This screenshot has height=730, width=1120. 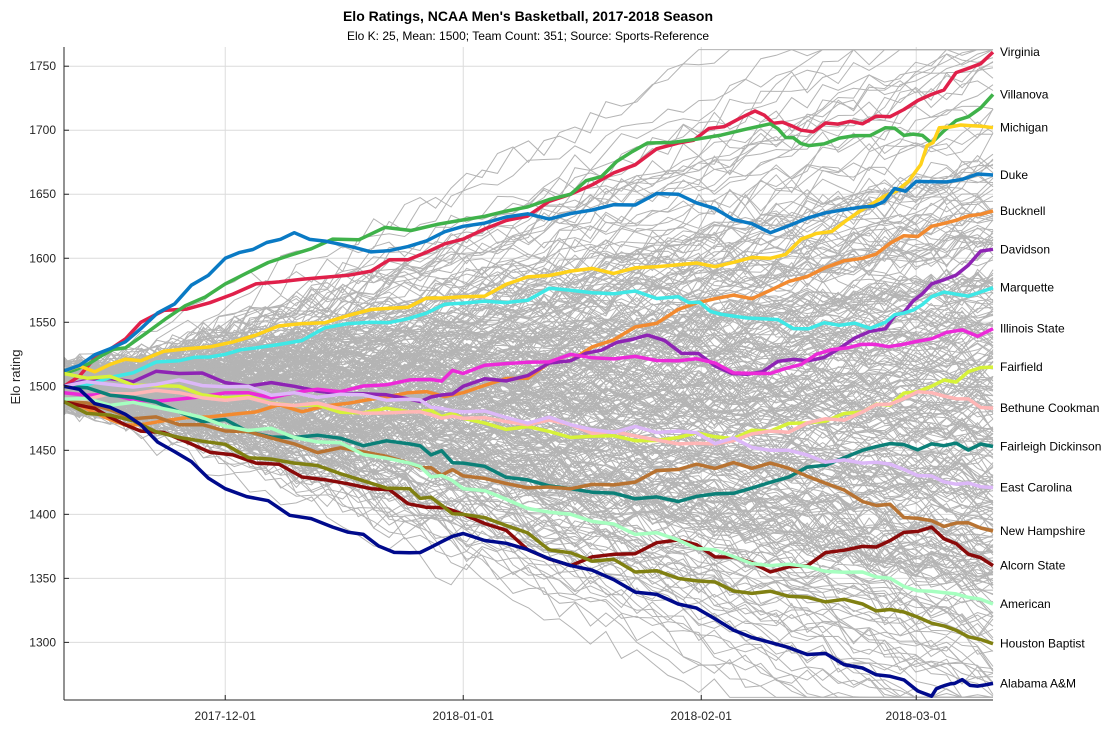 What do you see at coordinates (702, 716) in the screenshot?
I see `x-tick-label: 2018-02-01` at bounding box center [702, 716].